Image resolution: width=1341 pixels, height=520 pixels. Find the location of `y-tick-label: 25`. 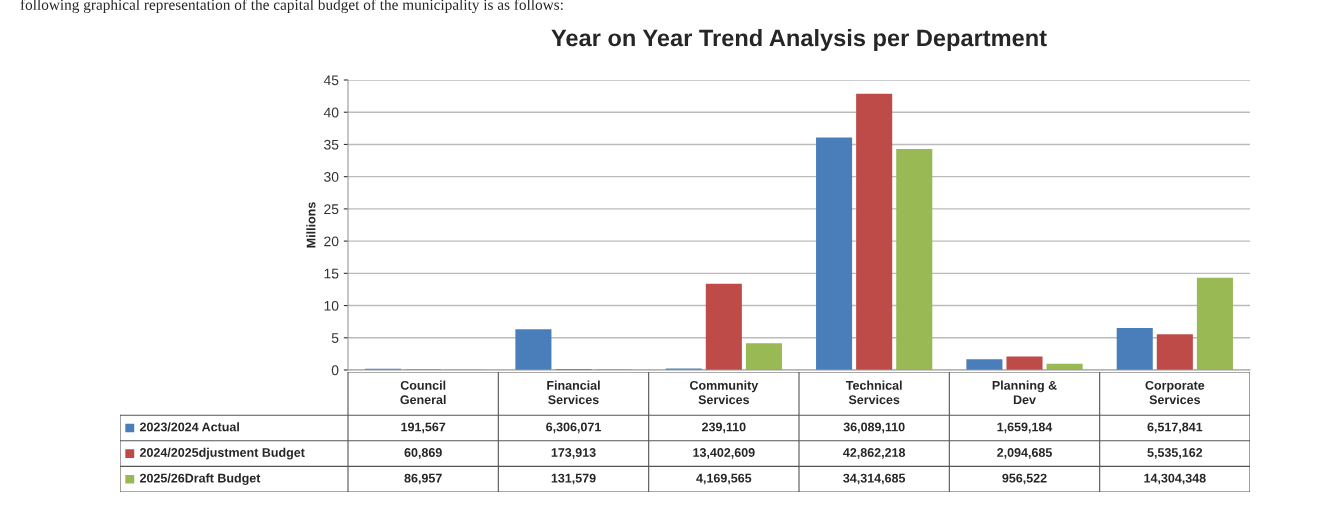

y-tick-label: 25 is located at coordinates (331, 209).